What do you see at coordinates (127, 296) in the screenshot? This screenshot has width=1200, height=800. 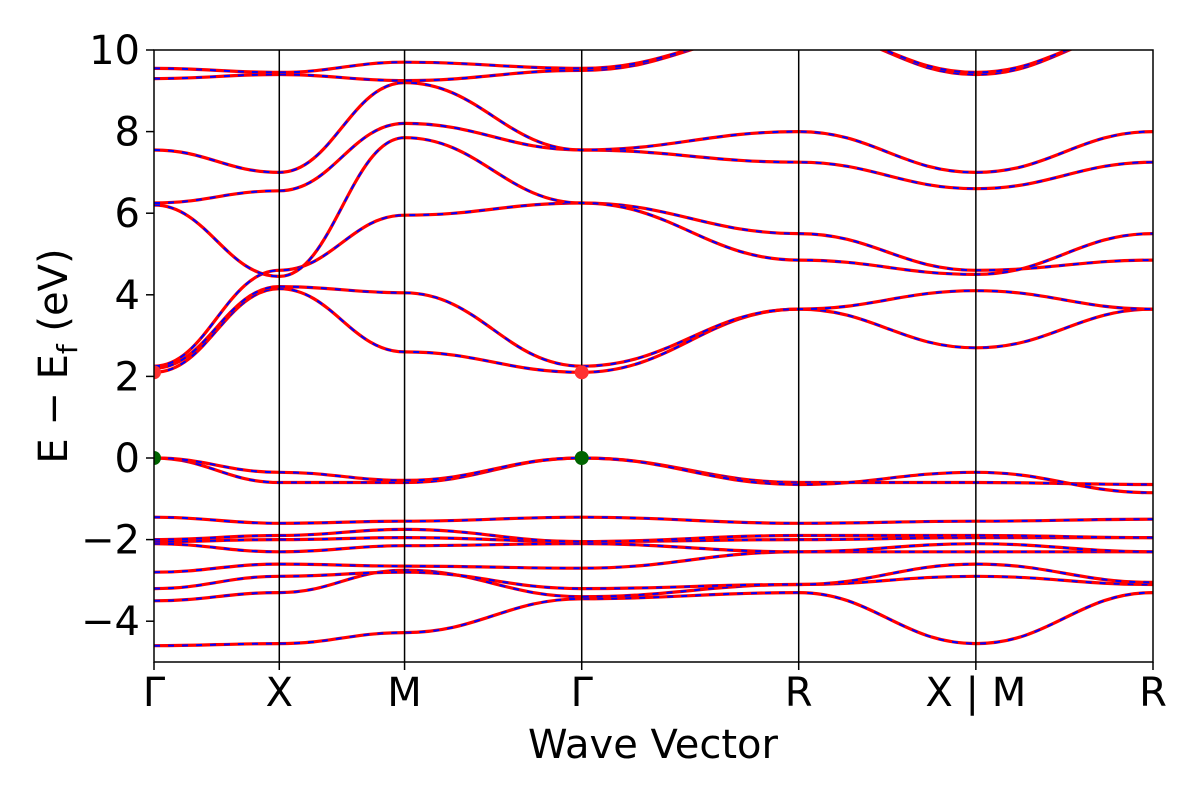 I see `y-tick-label: 4` at bounding box center [127, 296].